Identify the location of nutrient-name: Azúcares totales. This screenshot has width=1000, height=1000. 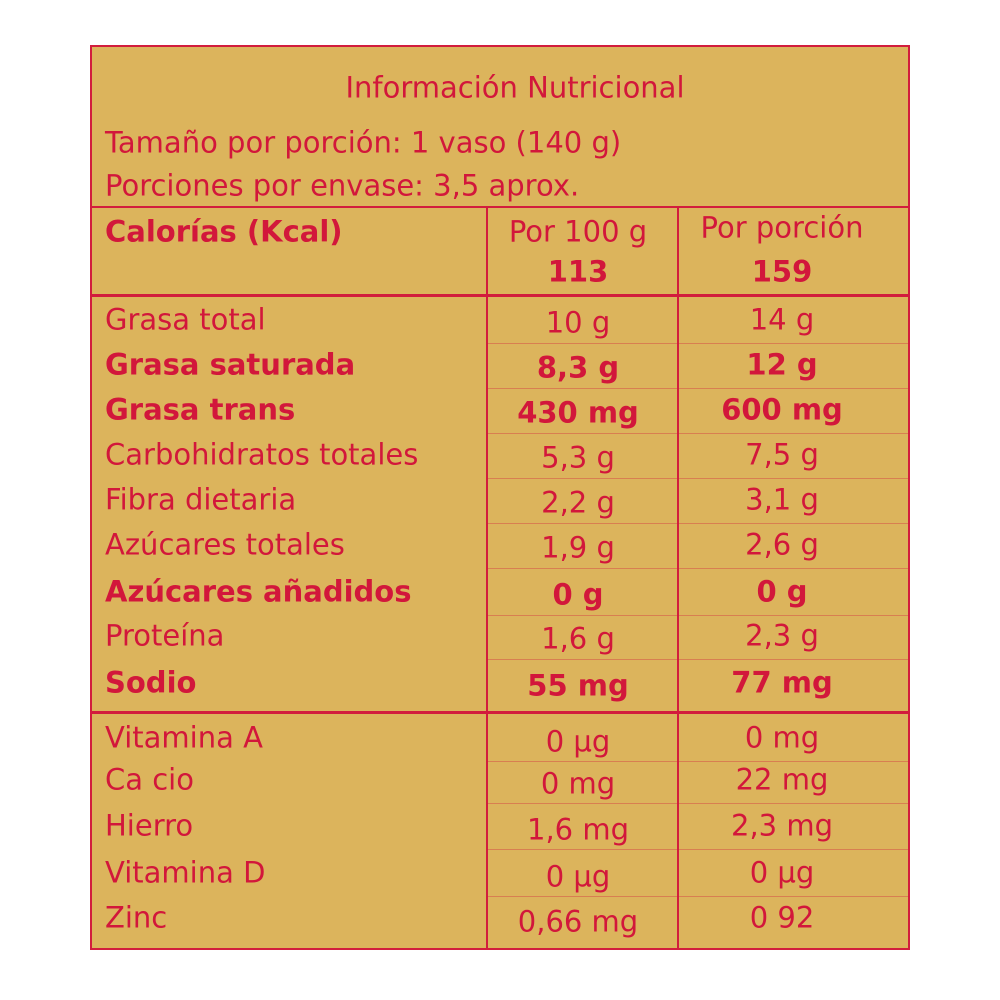
(225, 544).